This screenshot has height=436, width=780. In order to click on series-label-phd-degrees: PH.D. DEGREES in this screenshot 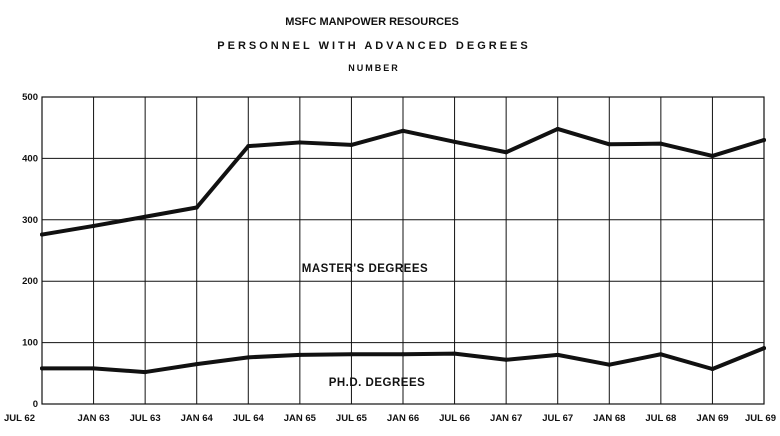, I will do `click(377, 383)`.